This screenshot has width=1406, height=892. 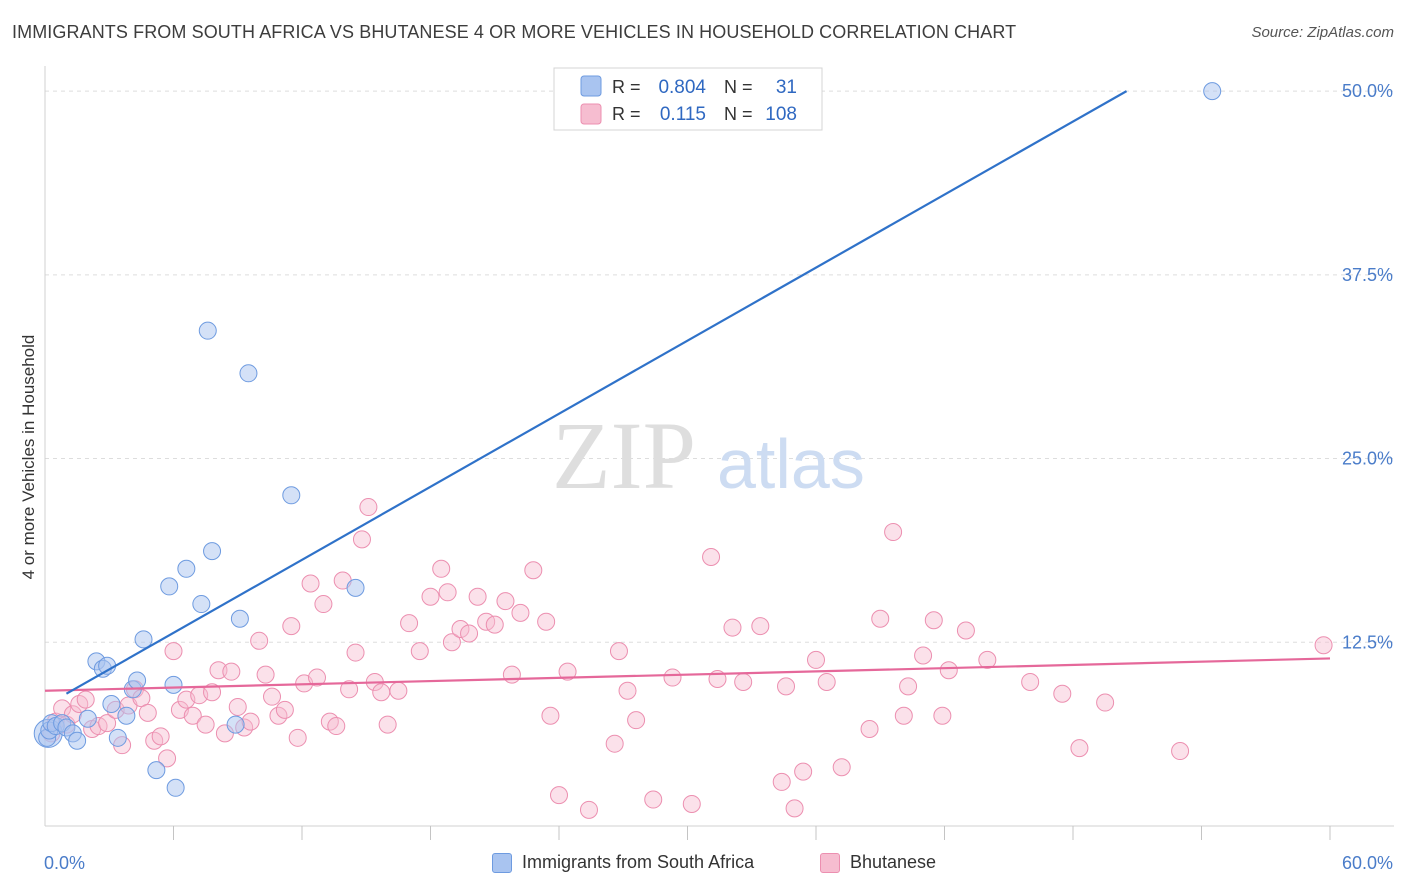 What do you see at coordinates (878, 862) in the screenshot?
I see `bottom-legend-bhutanese: Bhutanese` at bounding box center [878, 862].